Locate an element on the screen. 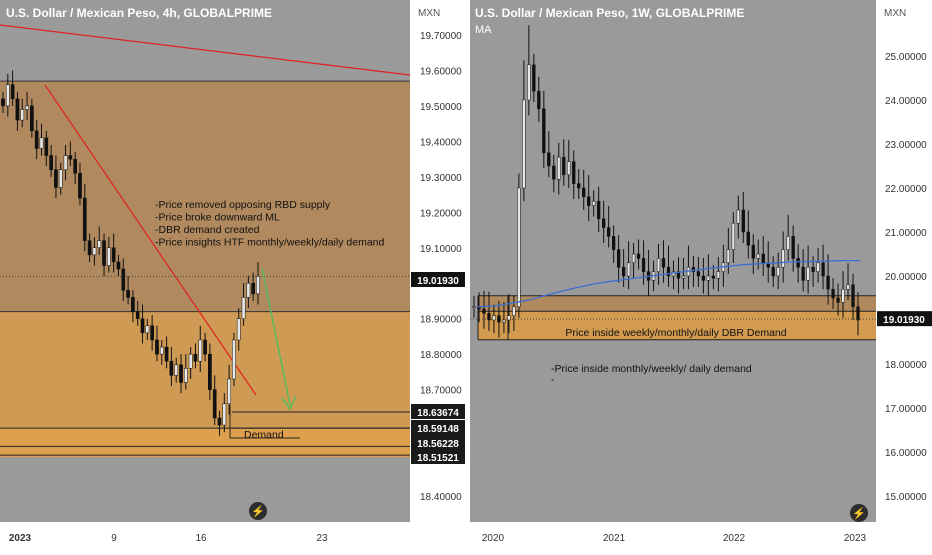  x-tick-label: 2022 is located at coordinates (734, 538).